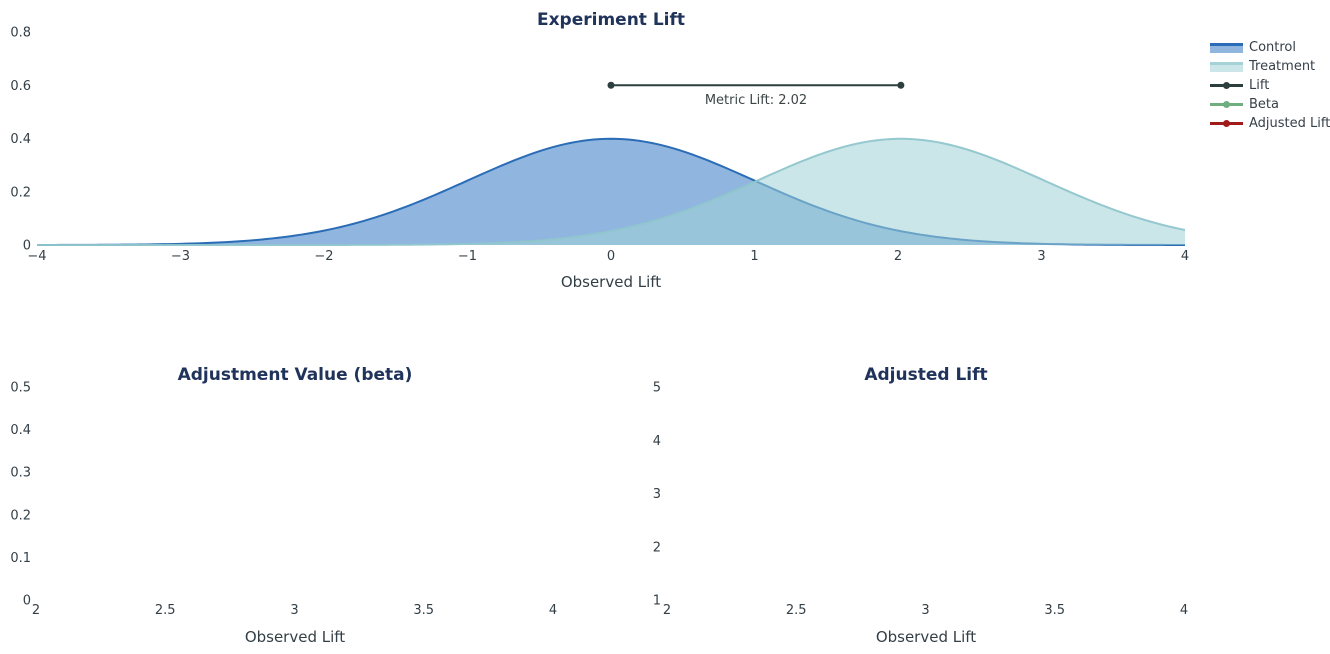 This screenshot has width=1330, height=654. What do you see at coordinates (1264, 104) in the screenshot?
I see `legend-label-beta: Beta` at bounding box center [1264, 104].